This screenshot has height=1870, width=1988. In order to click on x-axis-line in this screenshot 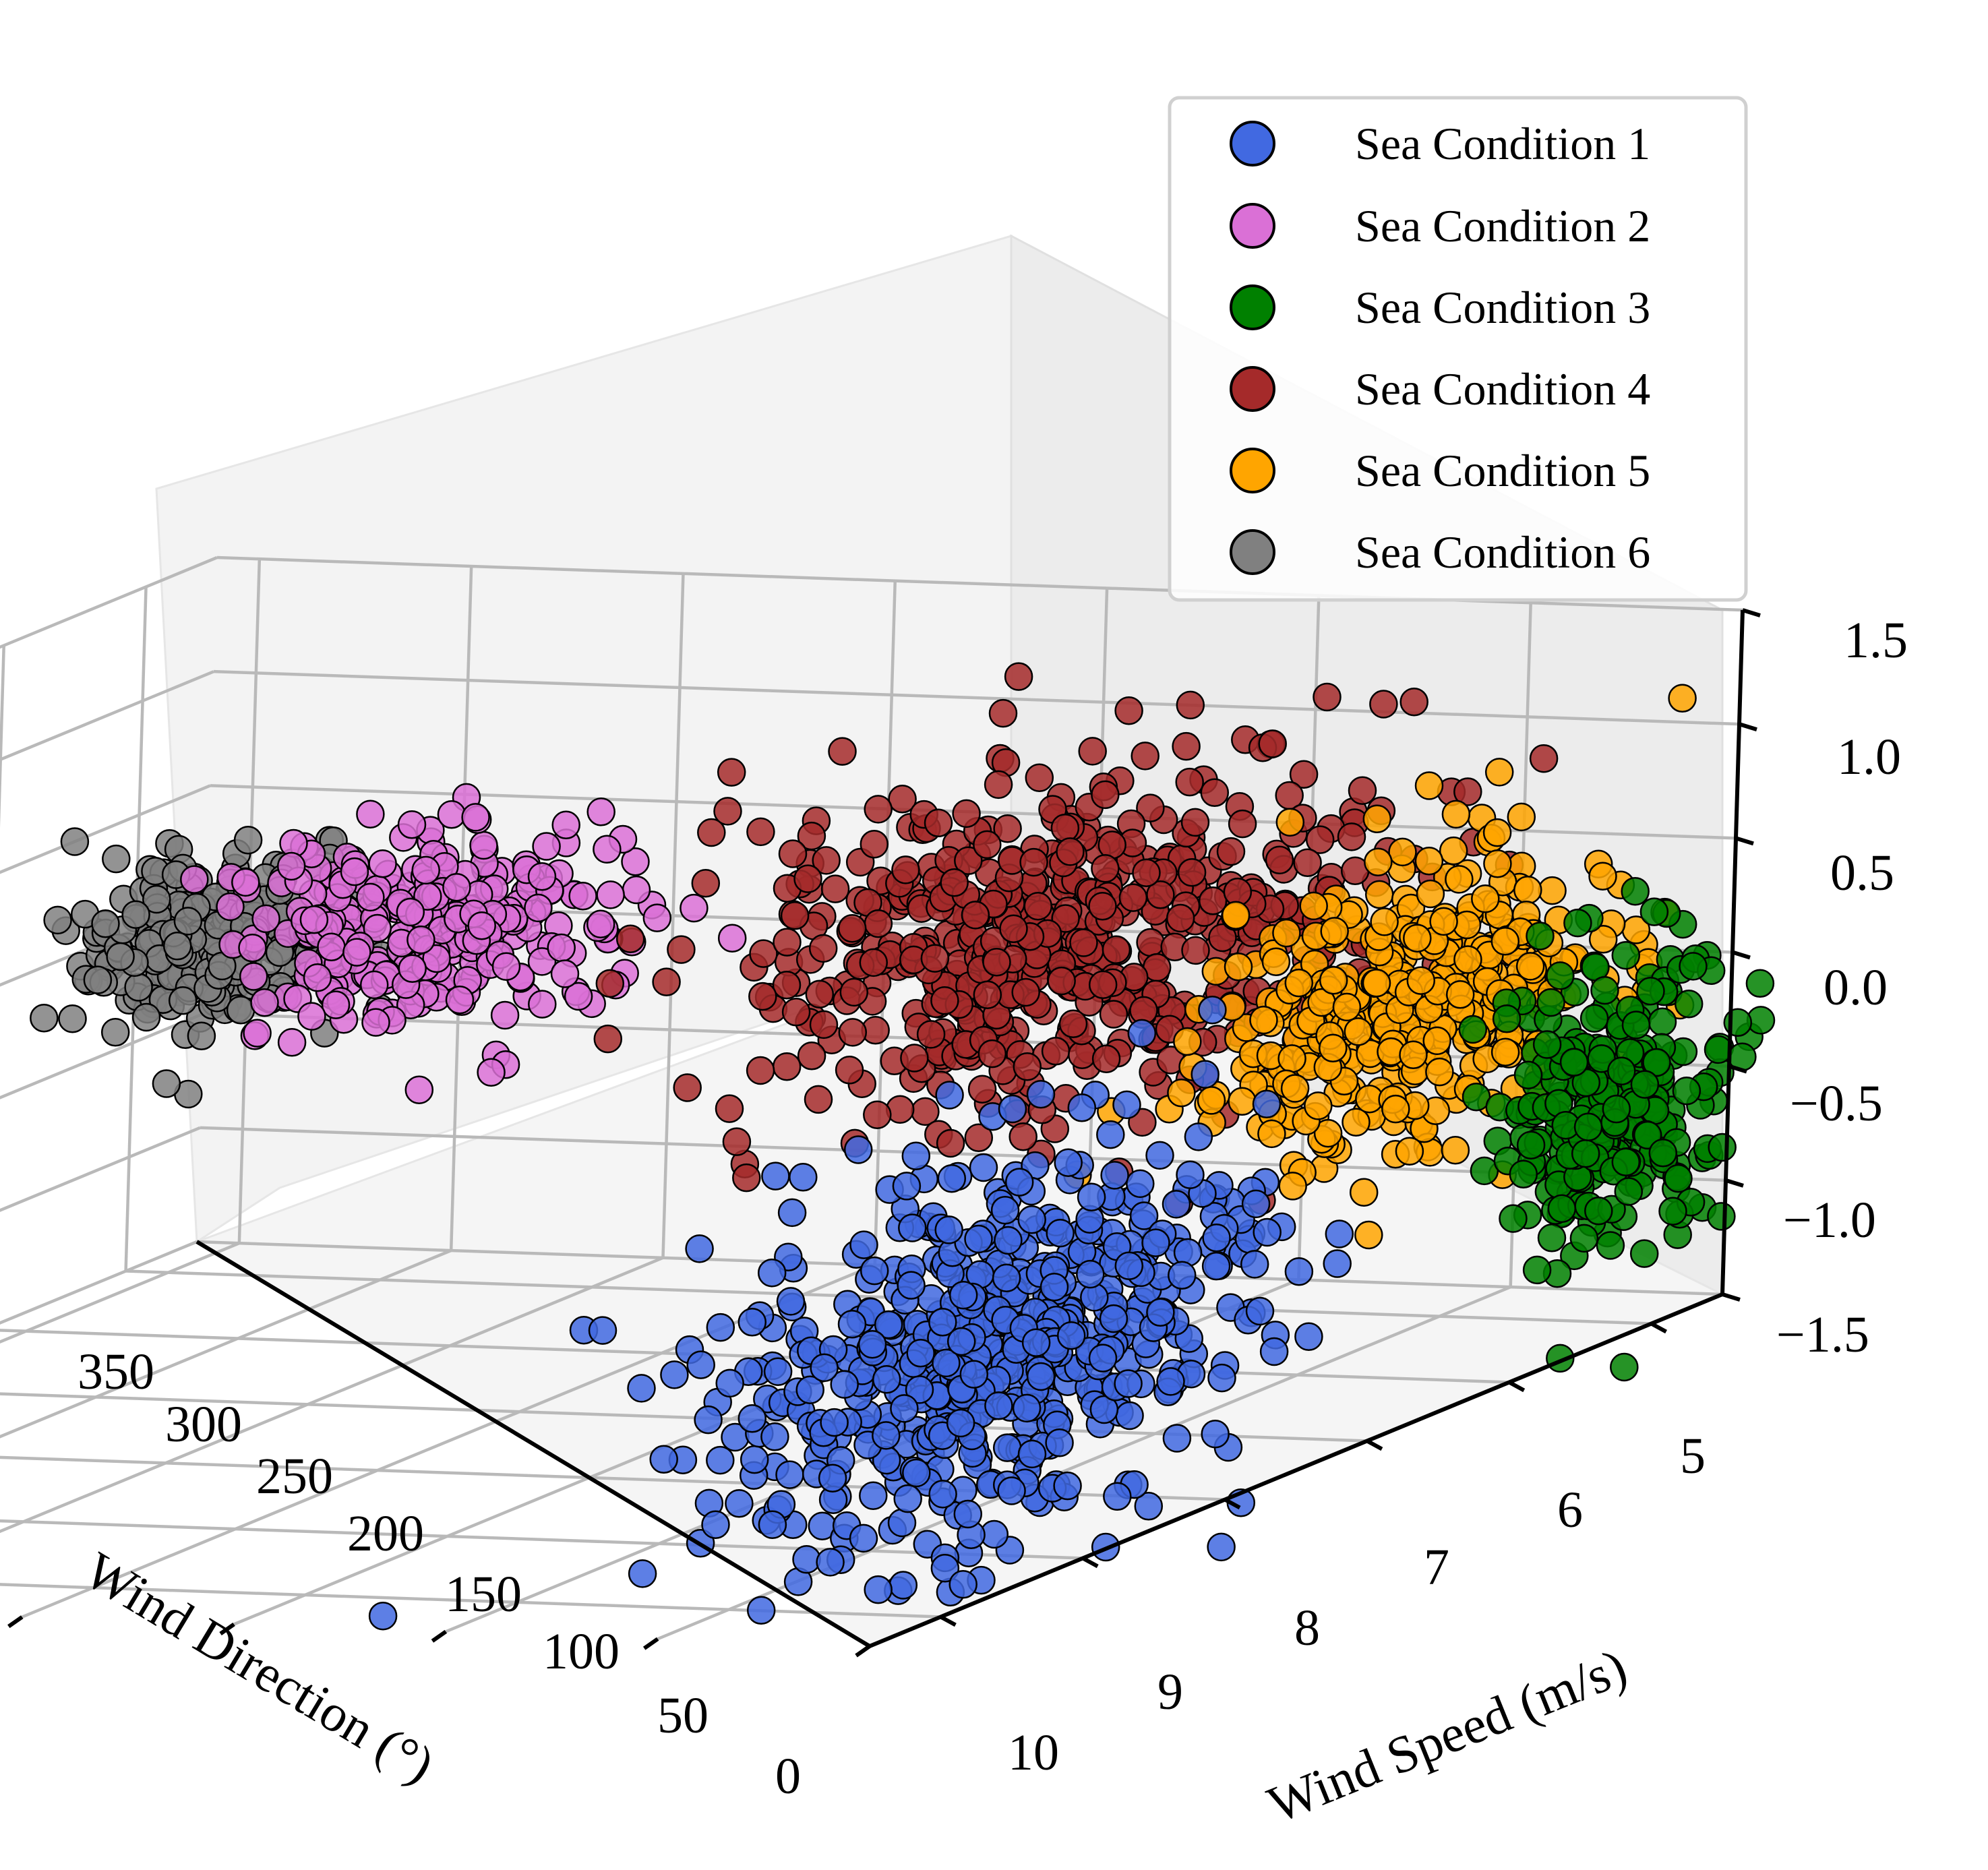, I will do `click(533, 1444)`.